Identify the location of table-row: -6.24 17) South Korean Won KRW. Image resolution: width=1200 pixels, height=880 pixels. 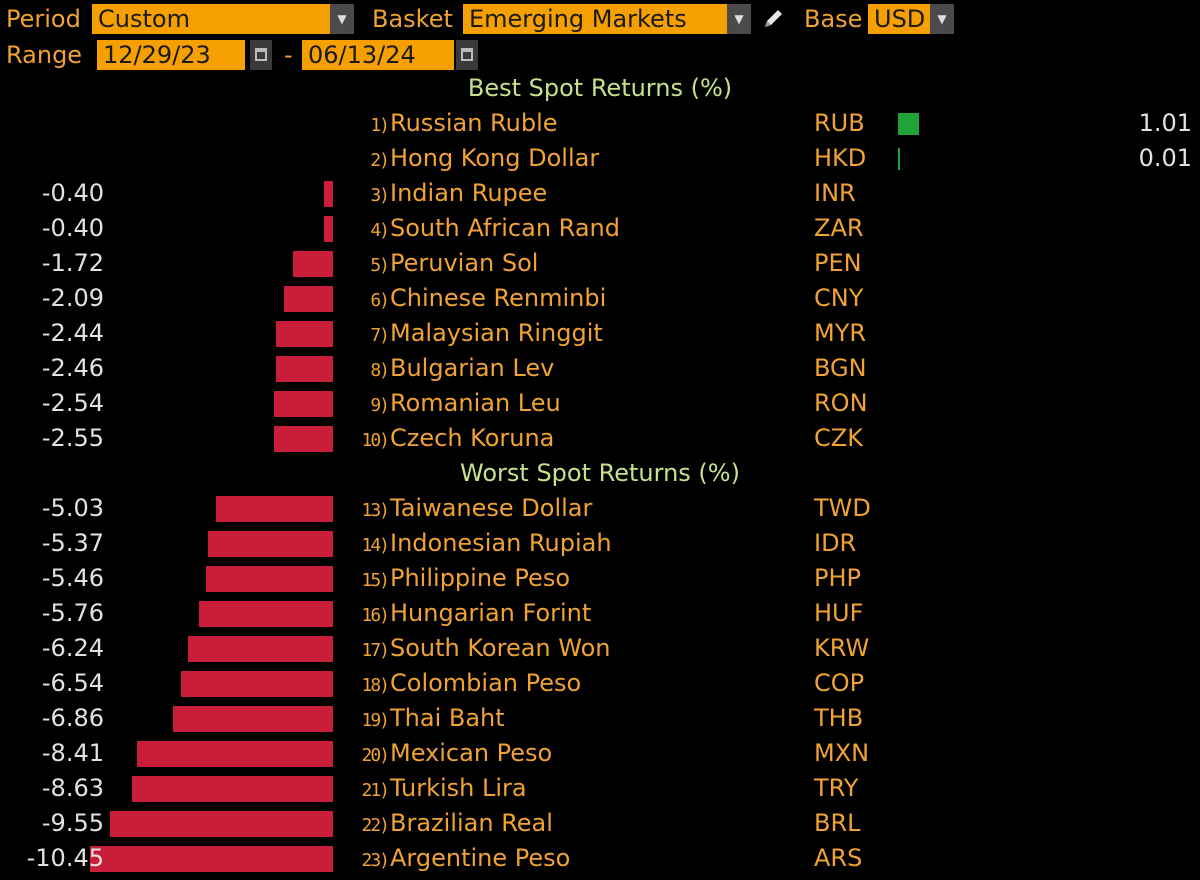
(600, 648).